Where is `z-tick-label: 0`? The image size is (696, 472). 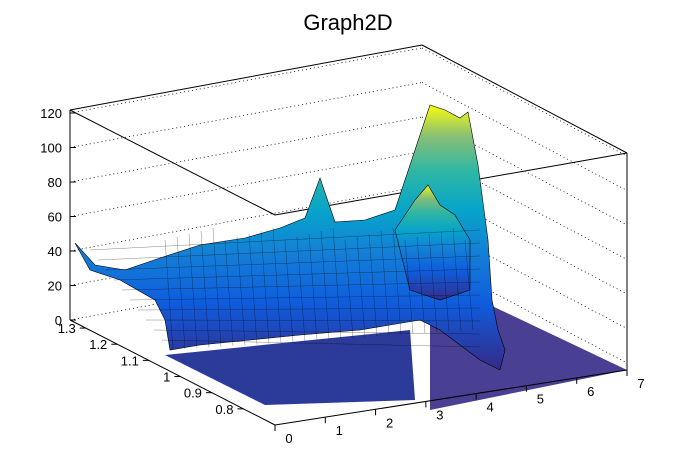 z-tick-label: 0 is located at coordinates (58, 320).